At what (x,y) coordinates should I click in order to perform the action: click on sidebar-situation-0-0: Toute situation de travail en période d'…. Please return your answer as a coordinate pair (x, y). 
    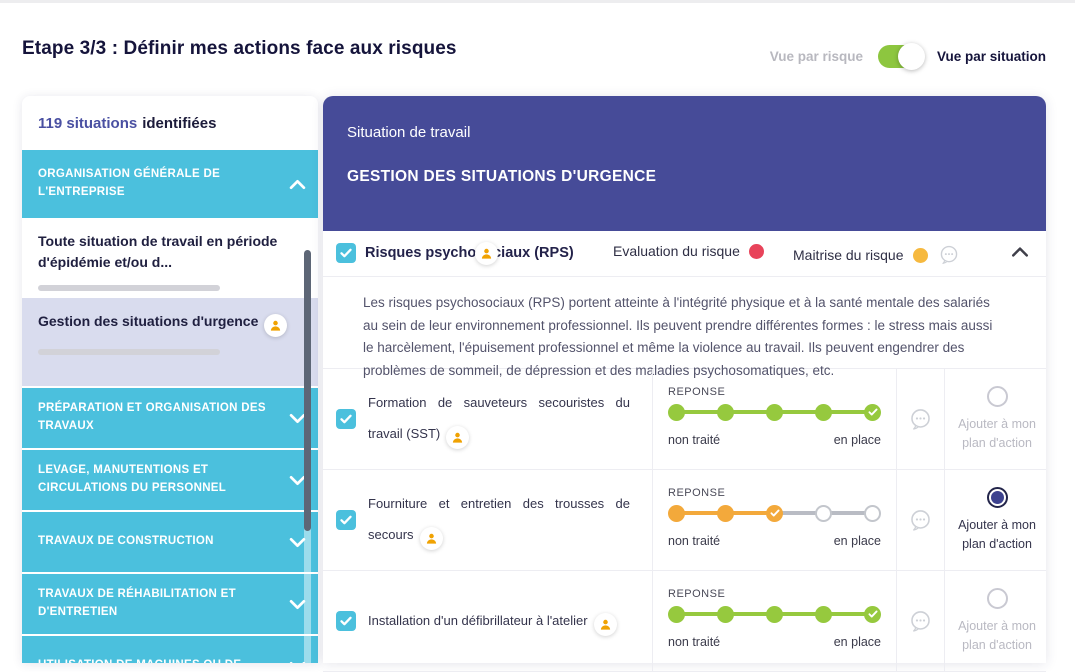
    Looking at the image, I should click on (170, 258).